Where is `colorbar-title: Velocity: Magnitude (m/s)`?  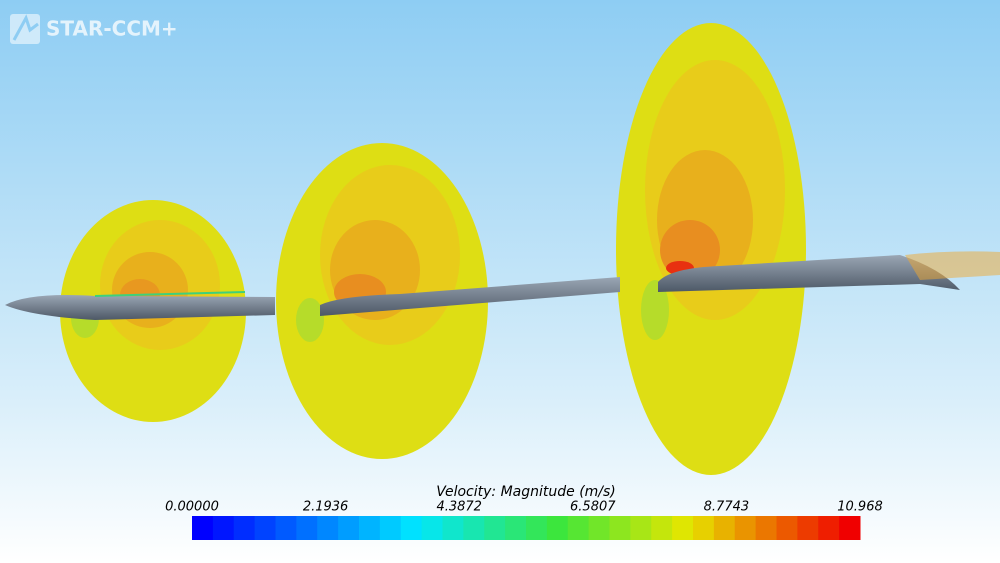 colorbar-title: Velocity: Magnitude (m/s) is located at coordinates (526, 492).